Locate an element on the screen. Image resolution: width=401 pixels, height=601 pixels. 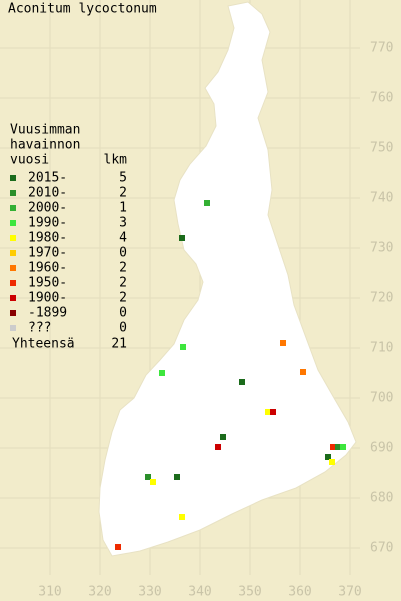
legend-label: 1980- is located at coordinates (47, 238).